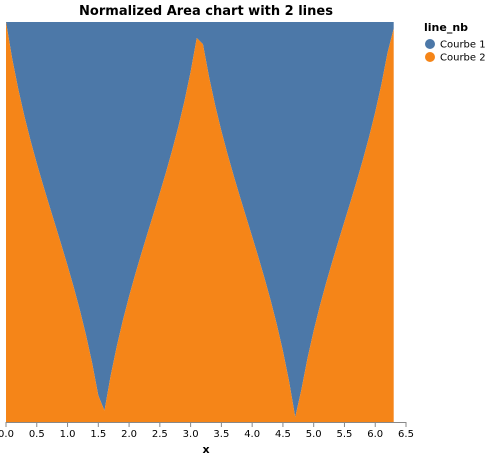  What do you see at coordinates (191, 434) in the screenshot?
I see `x-tick-label: 3.0` at bounding box center [191, 434].